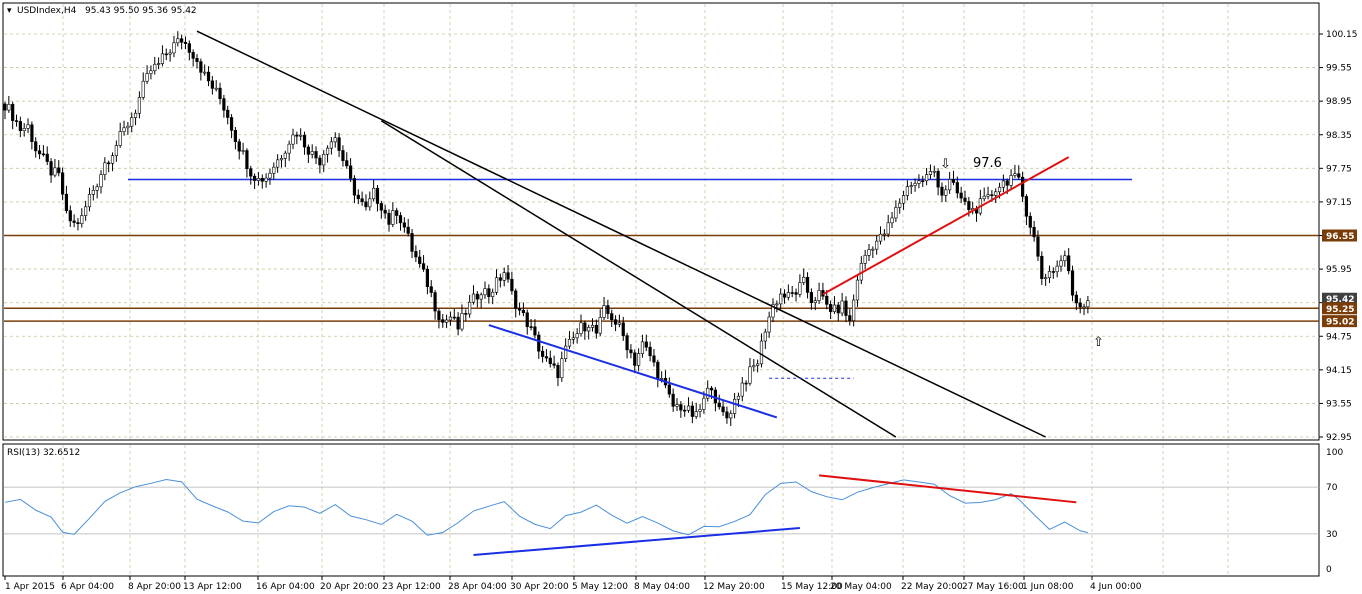 This screenshot has width=1362, height=594. What do you see at coordinates (987, 163) in the screenshot?
I see `peak-annotation-label: 97.6` at bounding box center [987, 163].